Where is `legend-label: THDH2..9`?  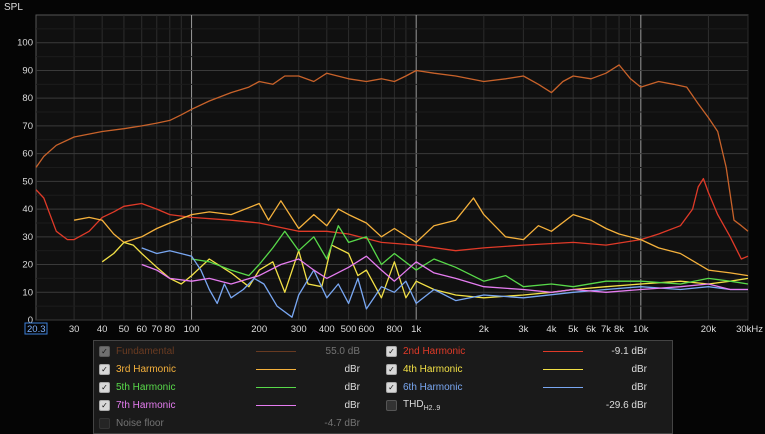 legend-label: THDH2..9 is located at coordinates (422, 405).